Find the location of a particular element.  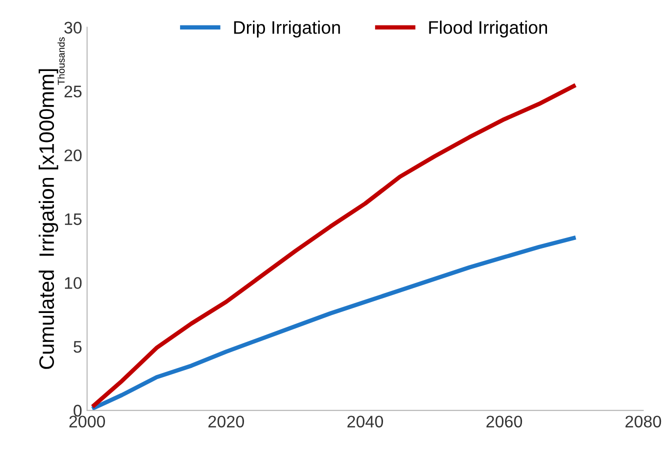

y-axis-title: Cumulated Irrigation [x1000mm] is located at coordinates (48, 219).